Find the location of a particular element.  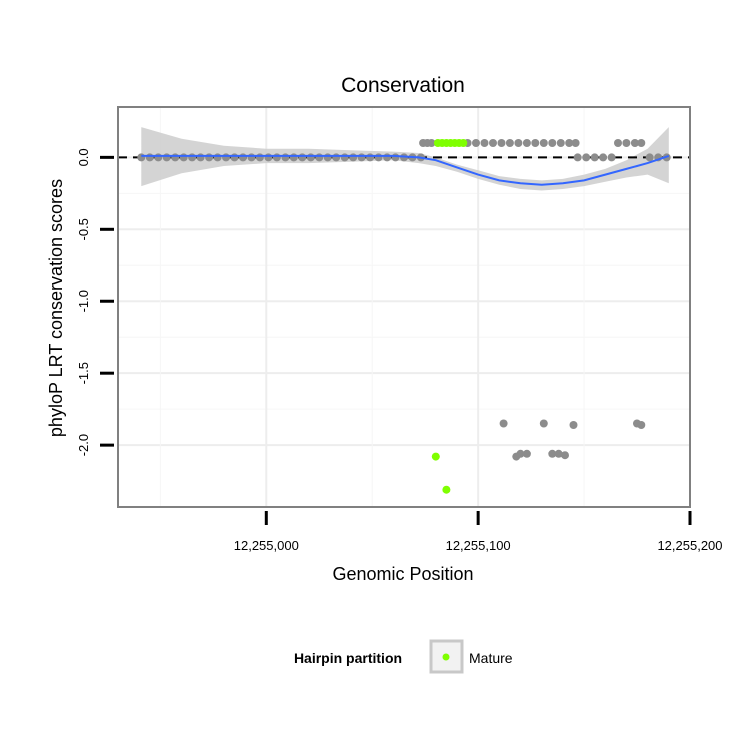

smooth-line is located at coordinates (405, 170).